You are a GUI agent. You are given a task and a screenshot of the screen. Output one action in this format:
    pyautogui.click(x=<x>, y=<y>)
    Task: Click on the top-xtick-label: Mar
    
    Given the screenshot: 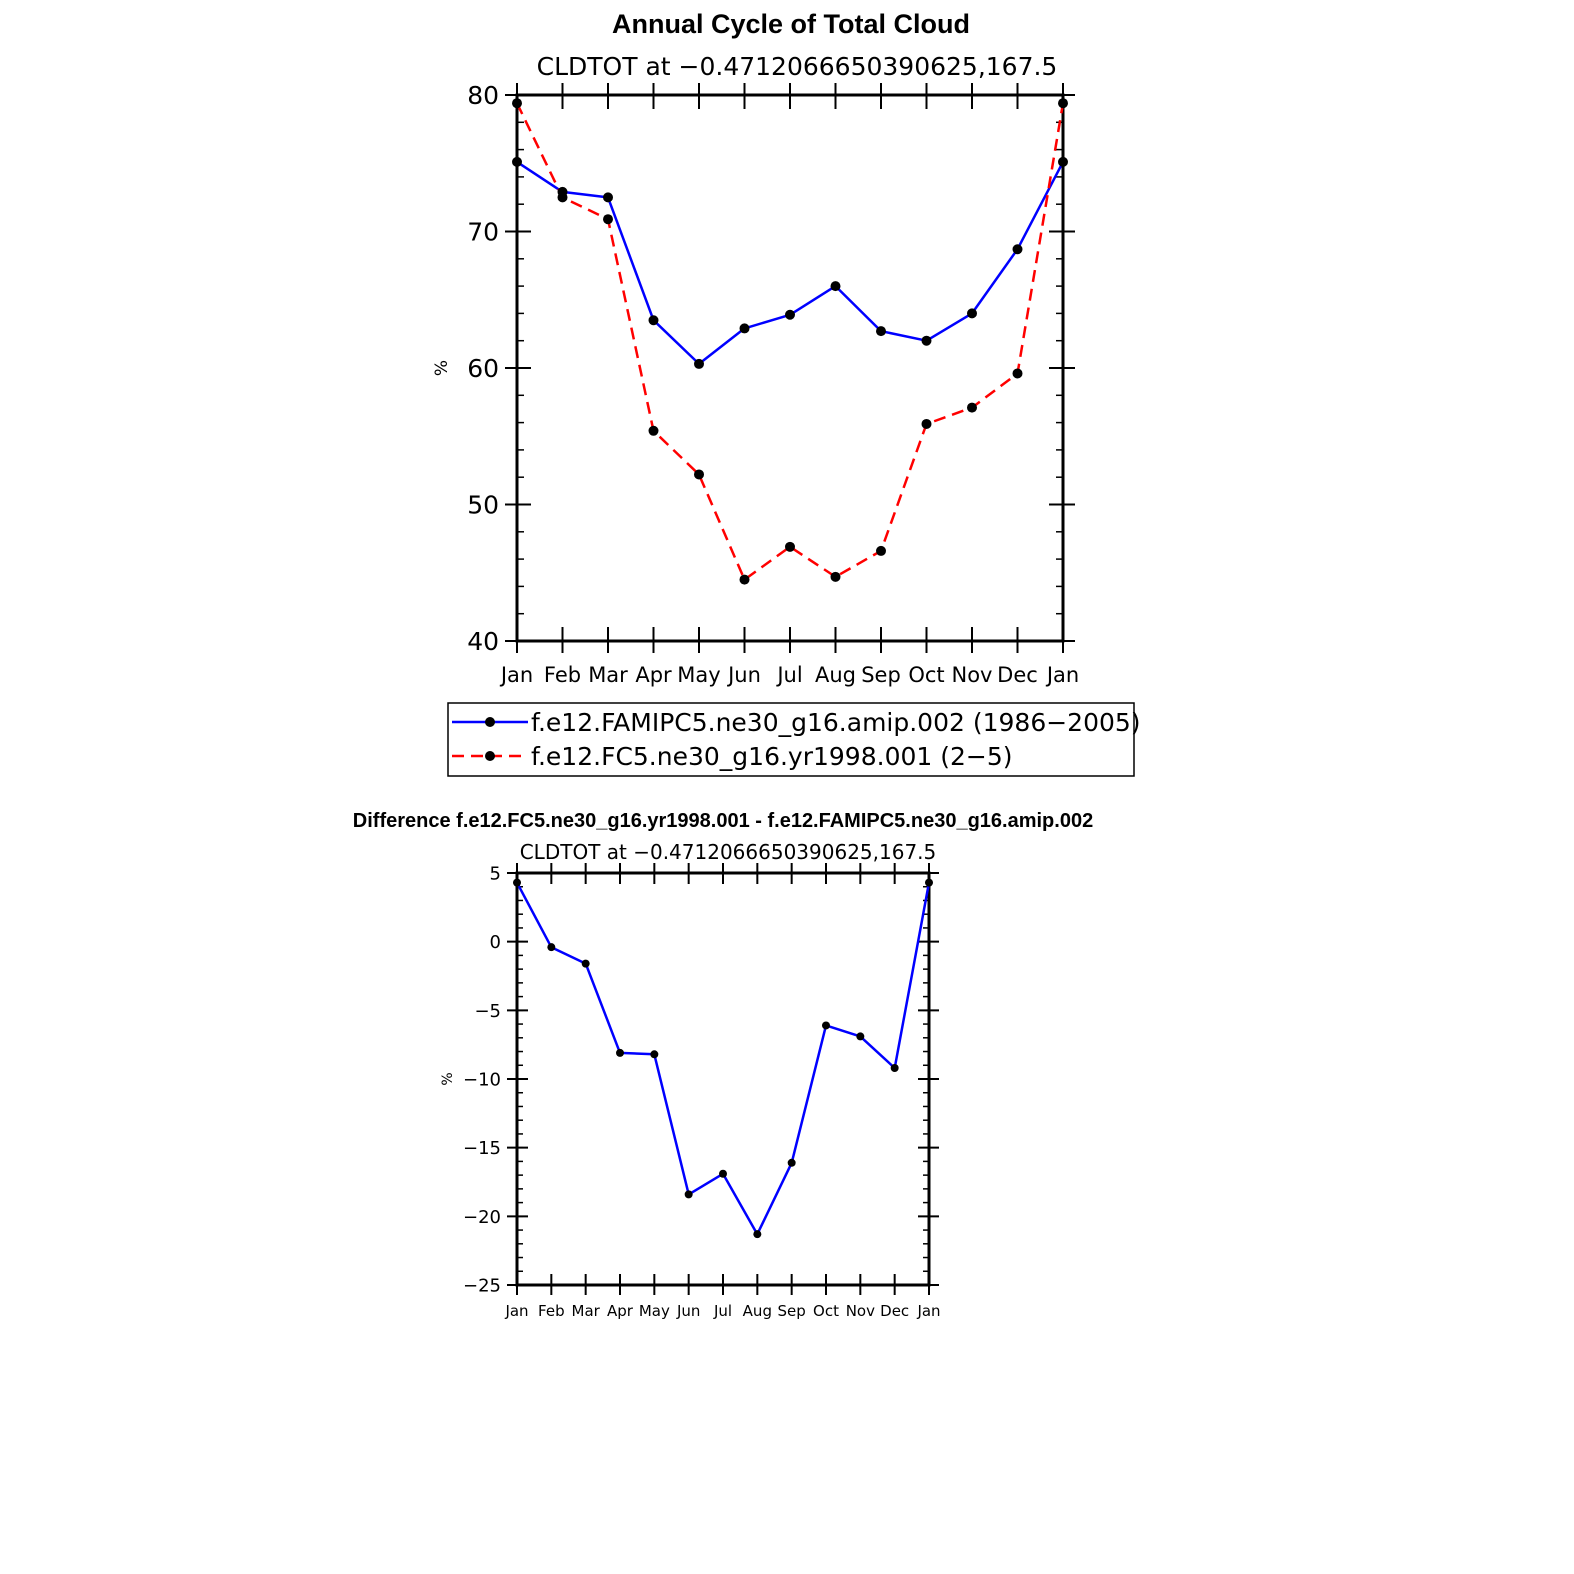 What is the action you would take?
    pyautogui.click(x=608, y=675)
    